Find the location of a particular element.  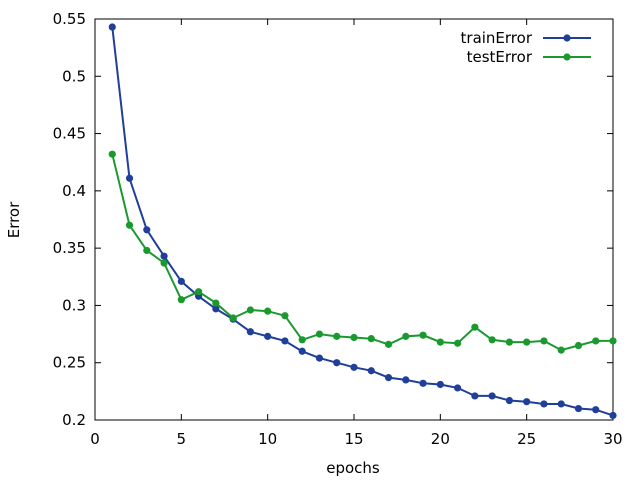

y-tick-label: 0.55 is located at coordinates (69, 19).